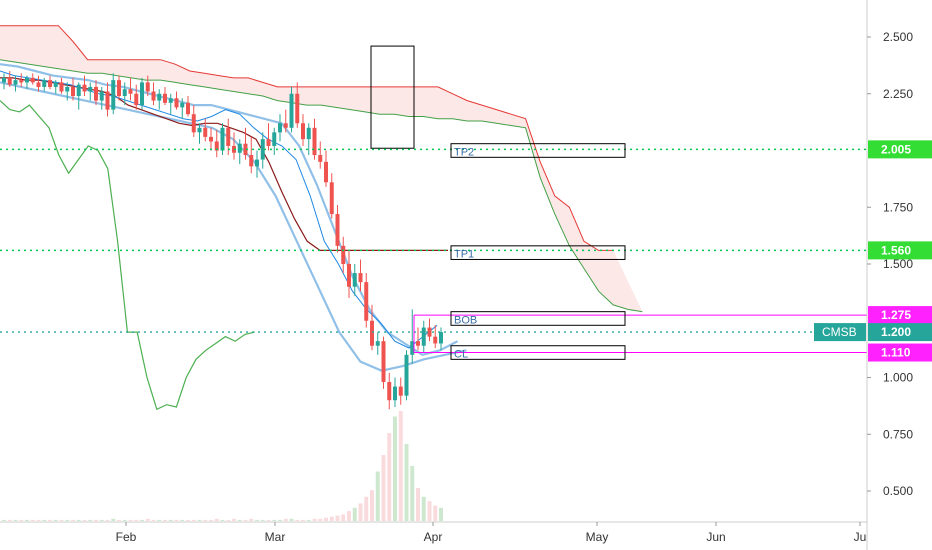  I want to click on time-tick-label: Feb, so click(126, 537).